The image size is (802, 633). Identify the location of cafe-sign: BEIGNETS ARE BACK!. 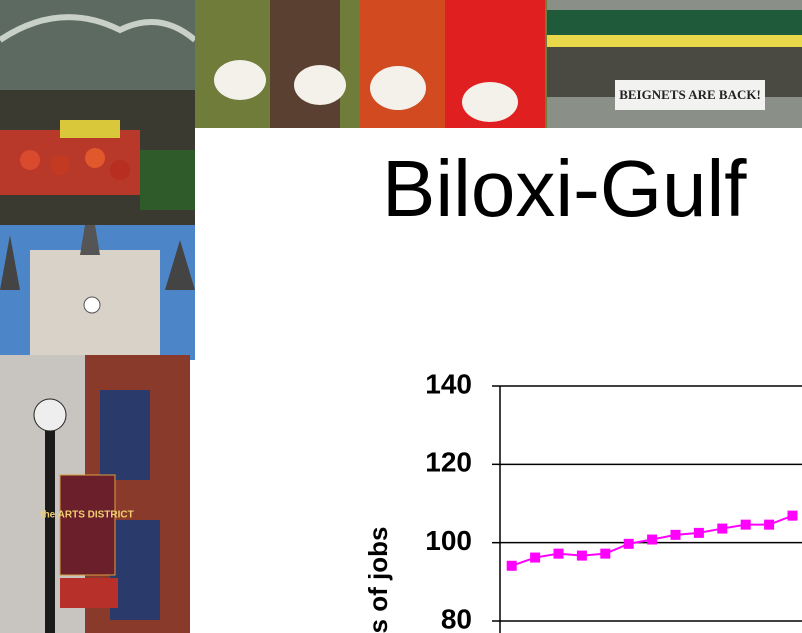
(690, 94).